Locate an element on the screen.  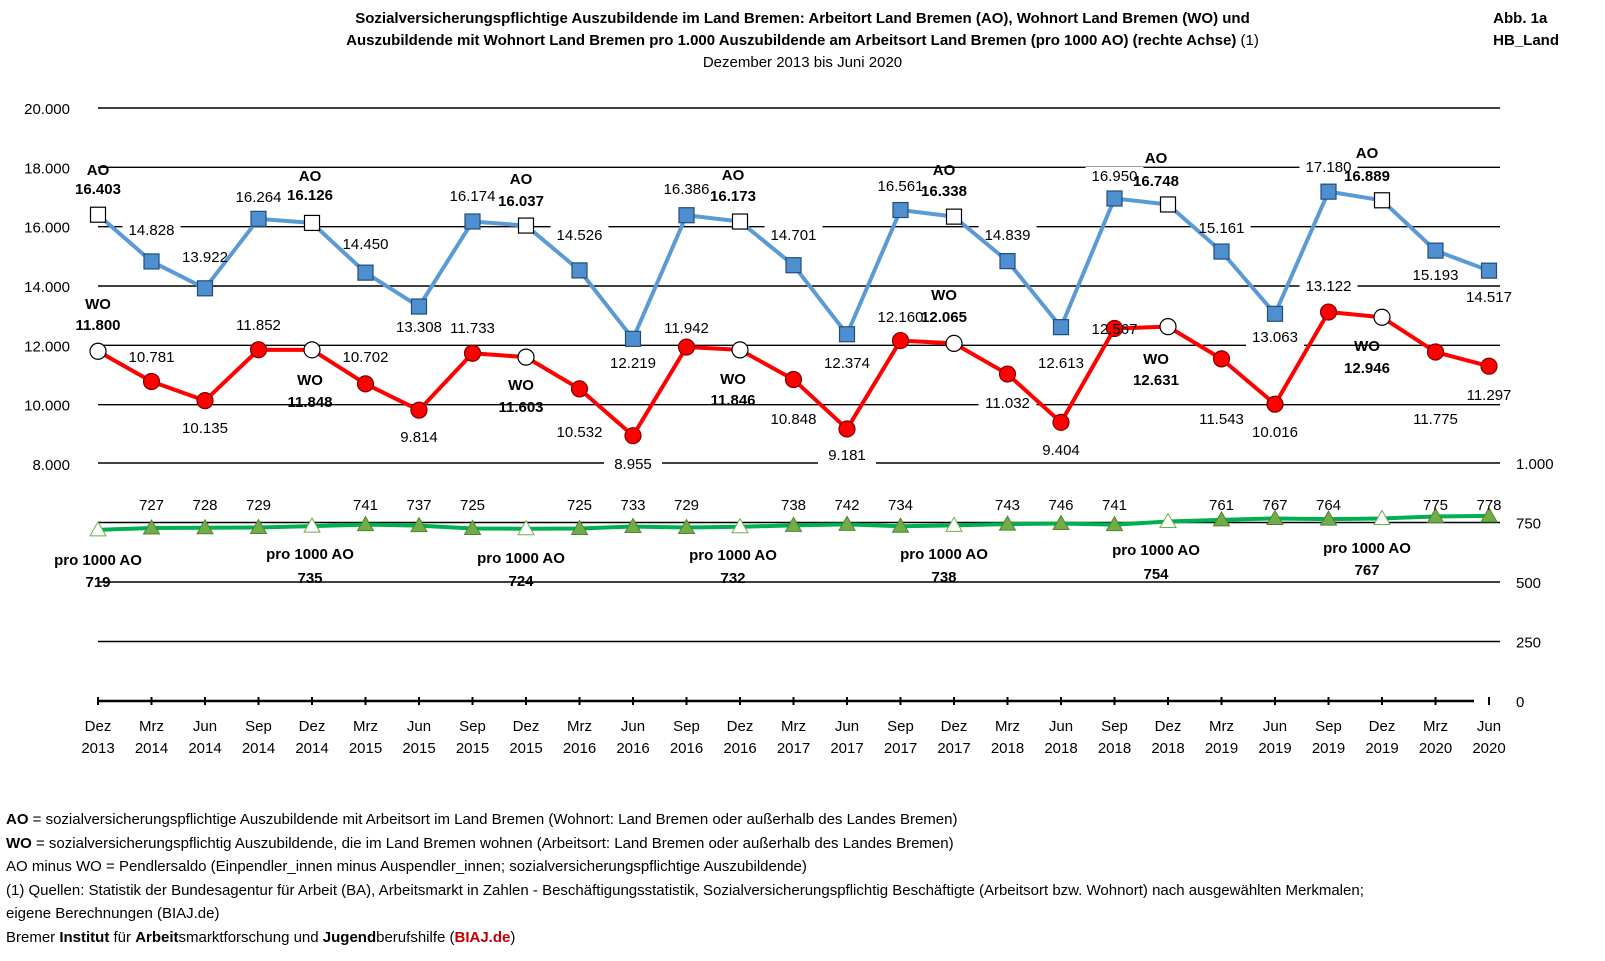
left-axis-tick-label: 18.000 is located at coordinates (47, 168).